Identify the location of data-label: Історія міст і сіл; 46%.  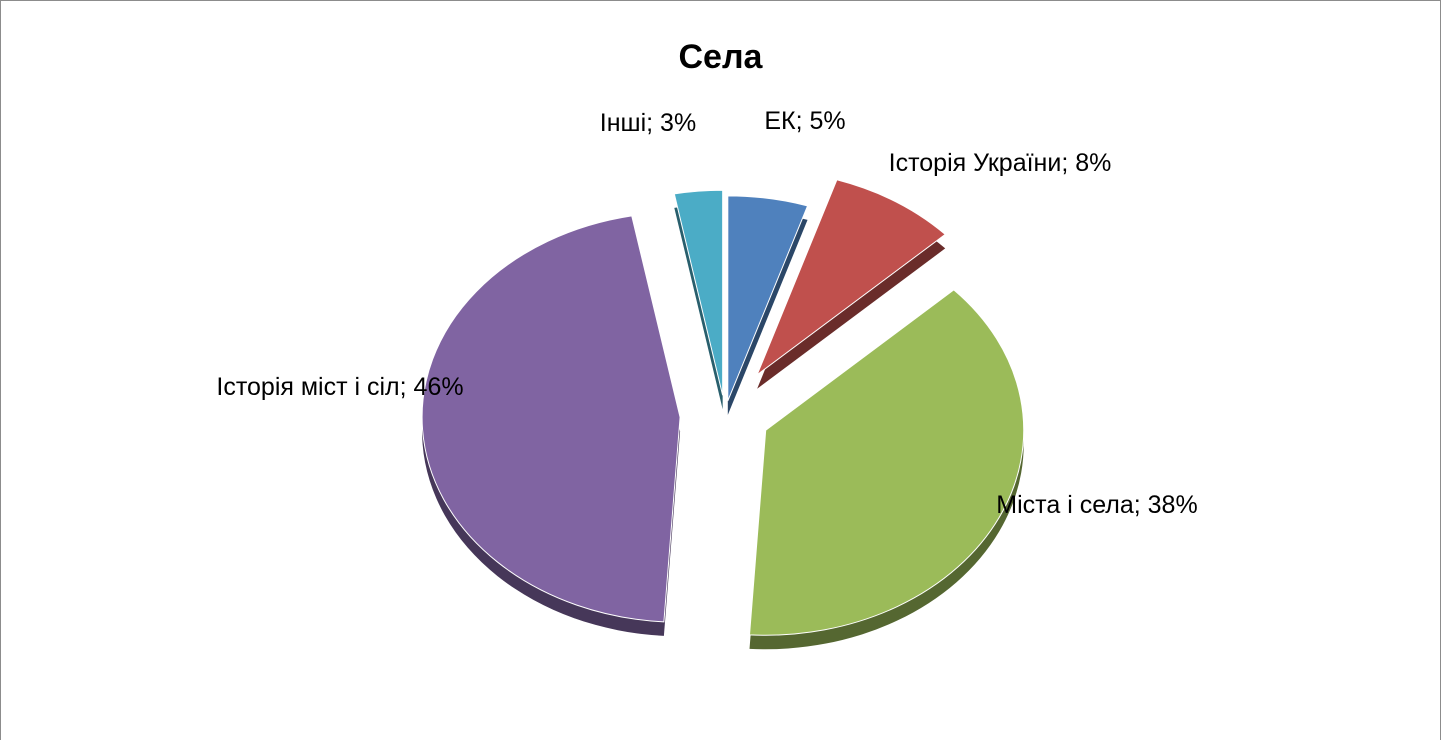
(340, 387).